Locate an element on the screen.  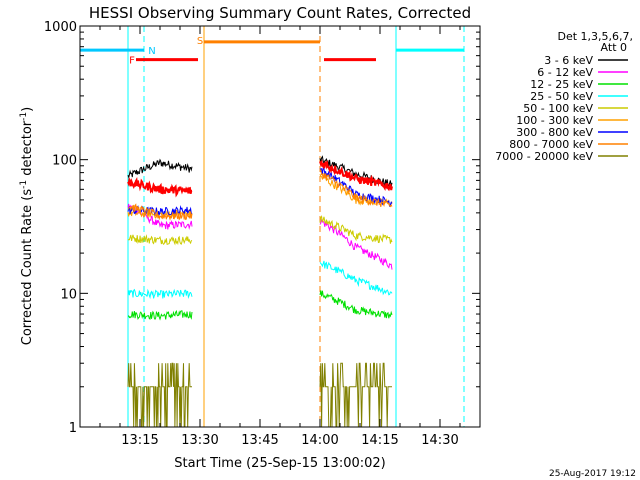
legend-header-1: Det 1,3,5,6,7, is located at coordinates (595, 36).